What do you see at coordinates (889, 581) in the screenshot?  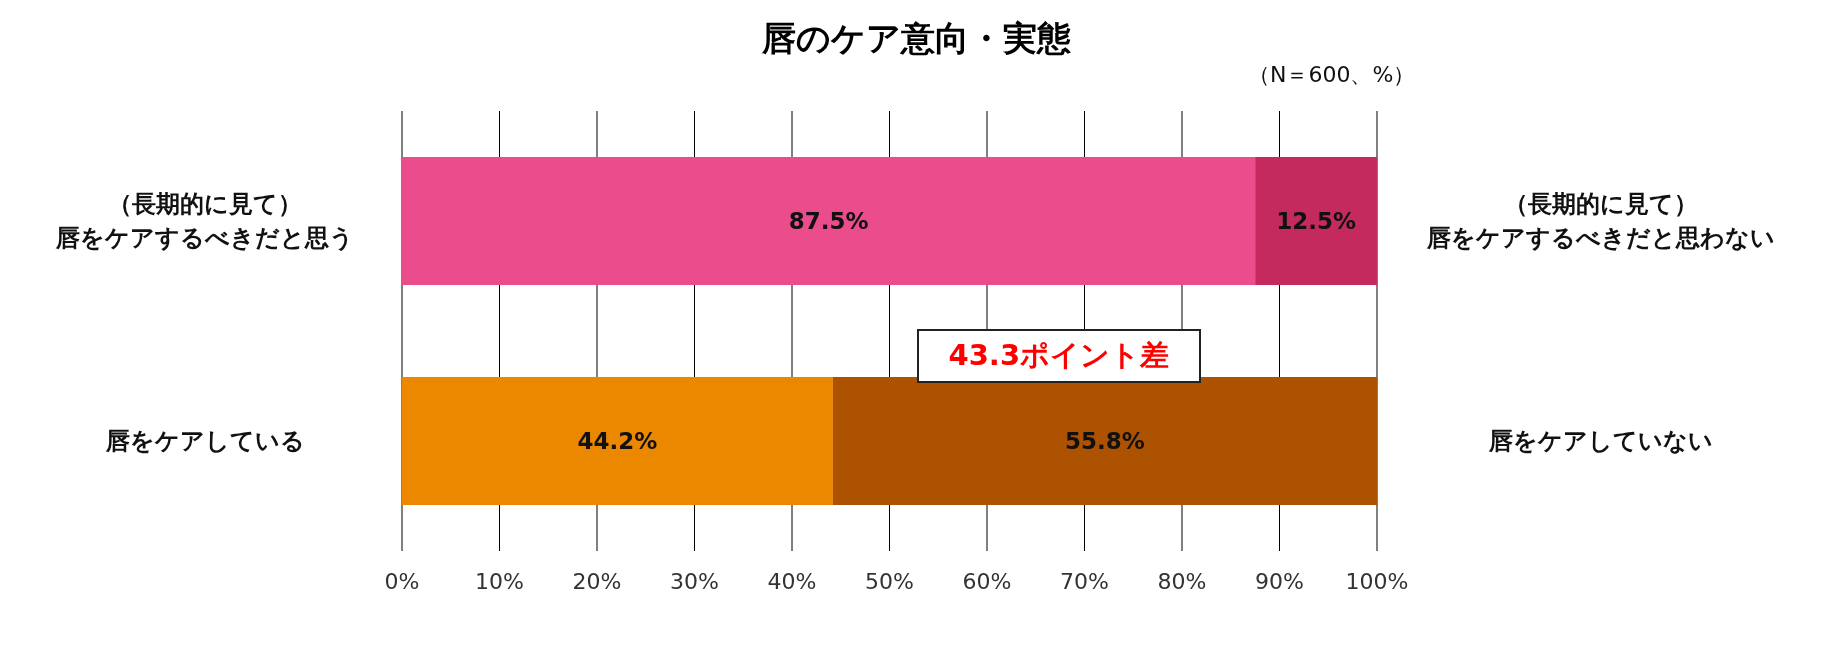 I see `x-tick-label: 50%` at bounding box center [889, 581].